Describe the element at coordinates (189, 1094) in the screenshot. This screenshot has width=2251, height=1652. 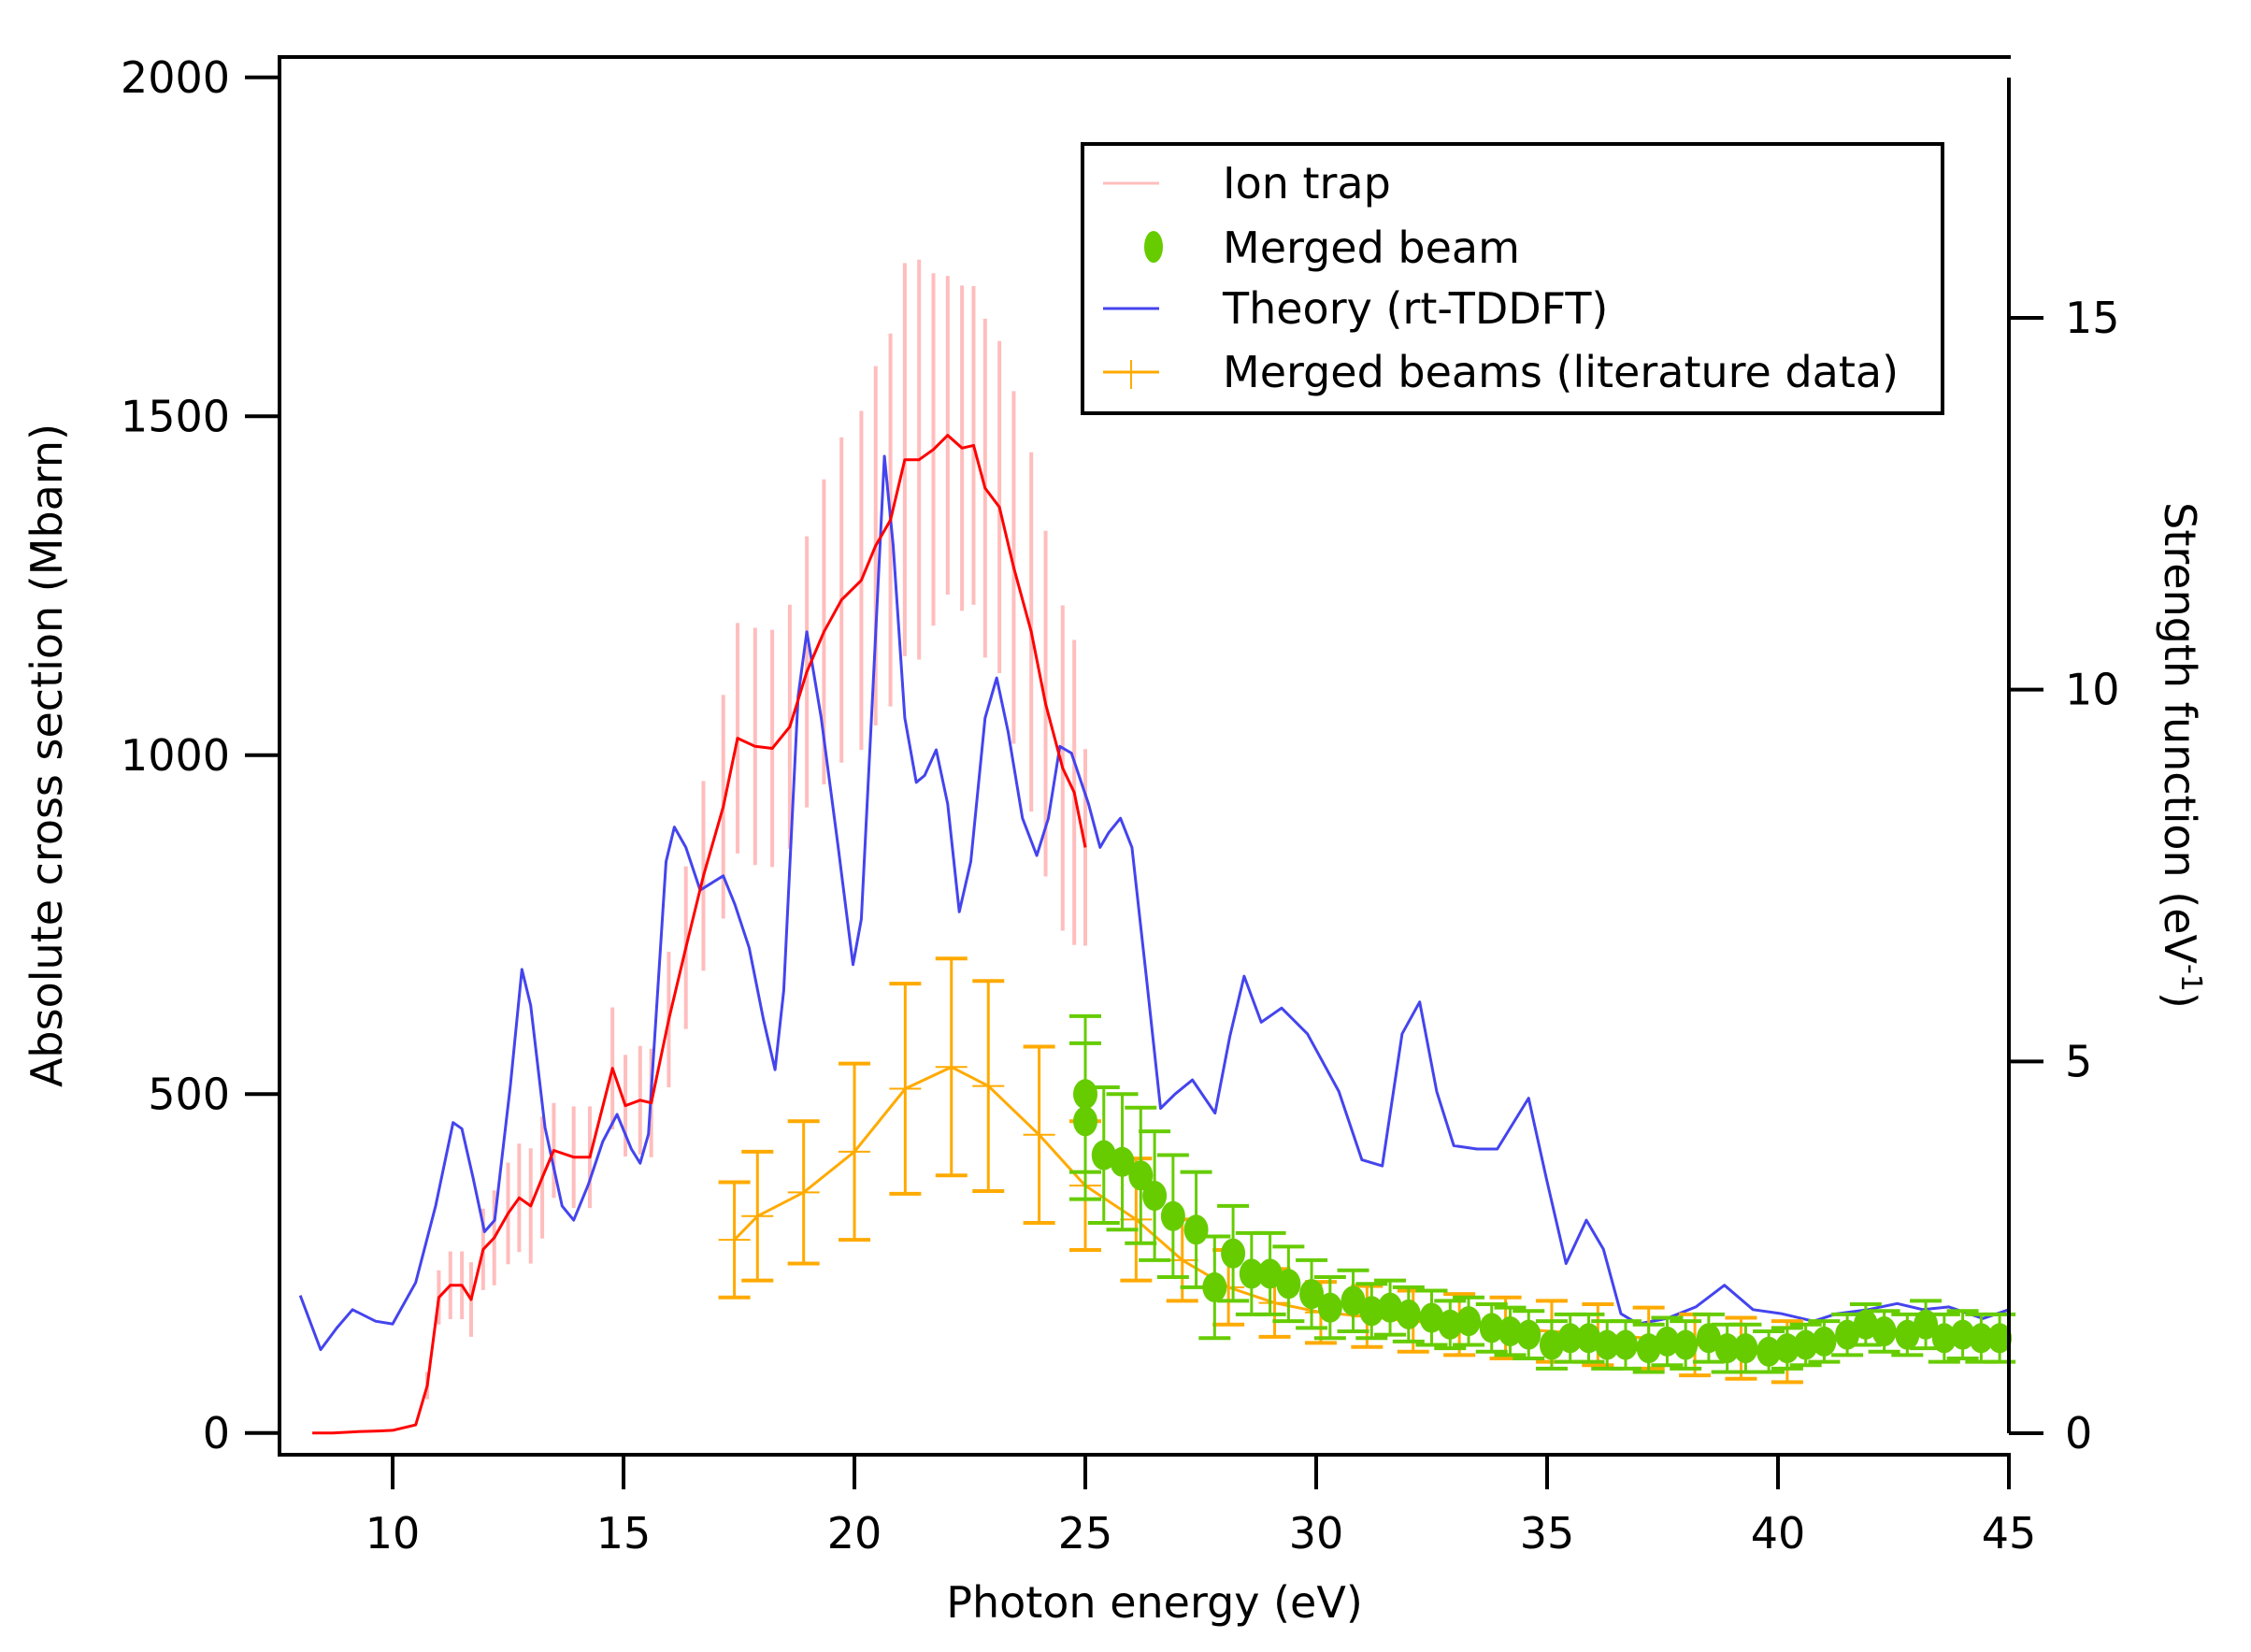
I see `y-tick-label: 500` at that location.